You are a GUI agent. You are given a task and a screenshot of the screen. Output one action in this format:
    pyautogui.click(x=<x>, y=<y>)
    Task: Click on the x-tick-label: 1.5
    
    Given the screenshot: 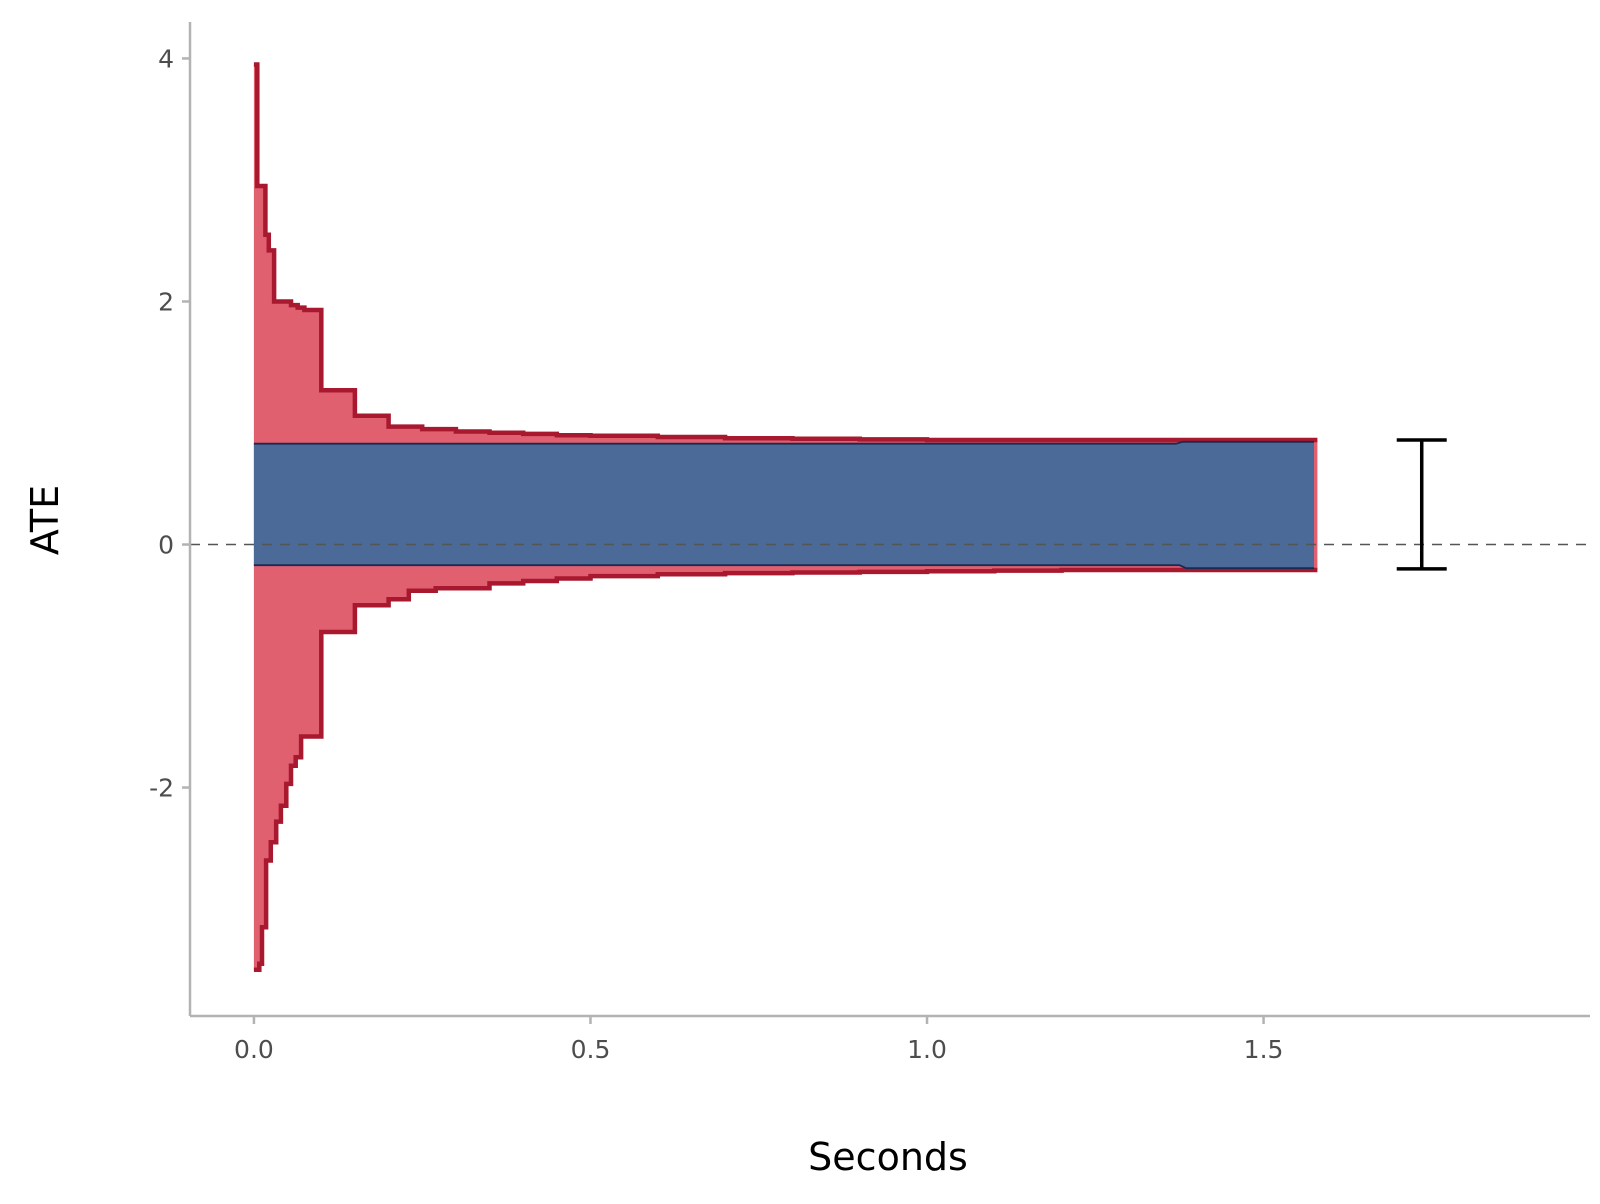 What is the action you would take?
    pyautogui.click(x=1264, y=1049)
    